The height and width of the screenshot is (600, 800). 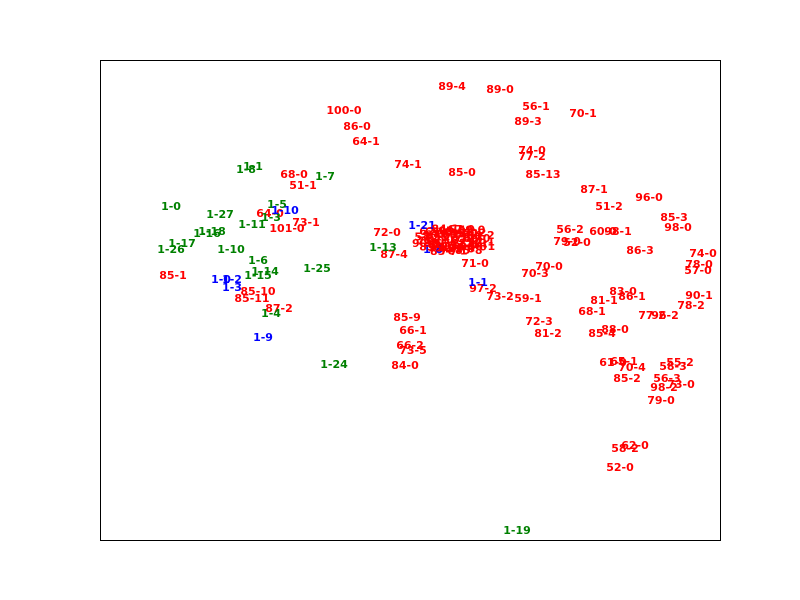 What do you see at coordinates (437, 236) in the screenshot?
I see `cluster-point-label: 80-0` at bounding box center [437, 236].